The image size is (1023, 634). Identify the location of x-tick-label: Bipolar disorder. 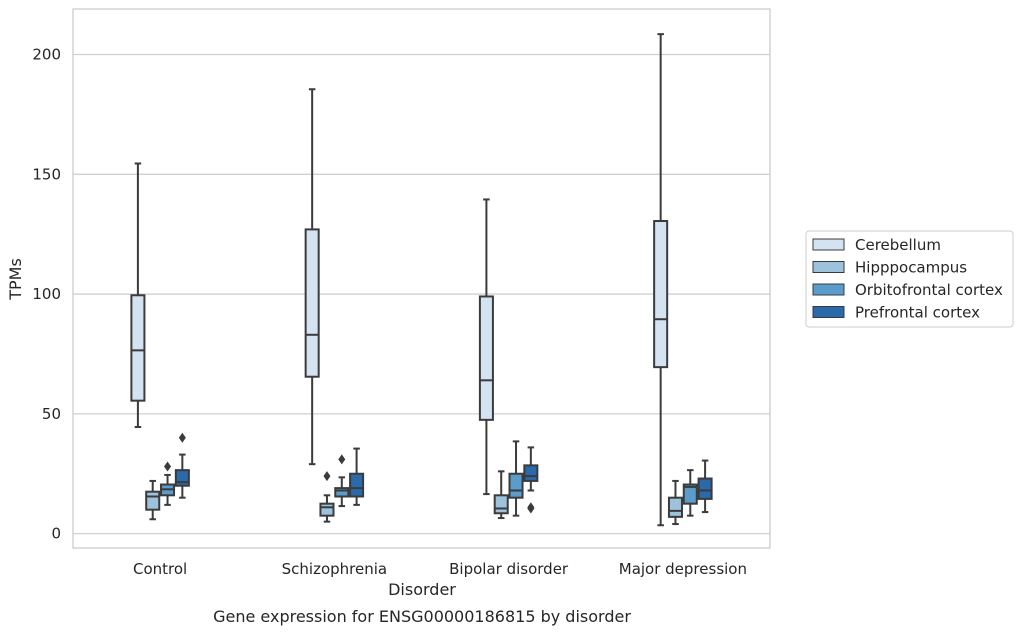
(509, 569).